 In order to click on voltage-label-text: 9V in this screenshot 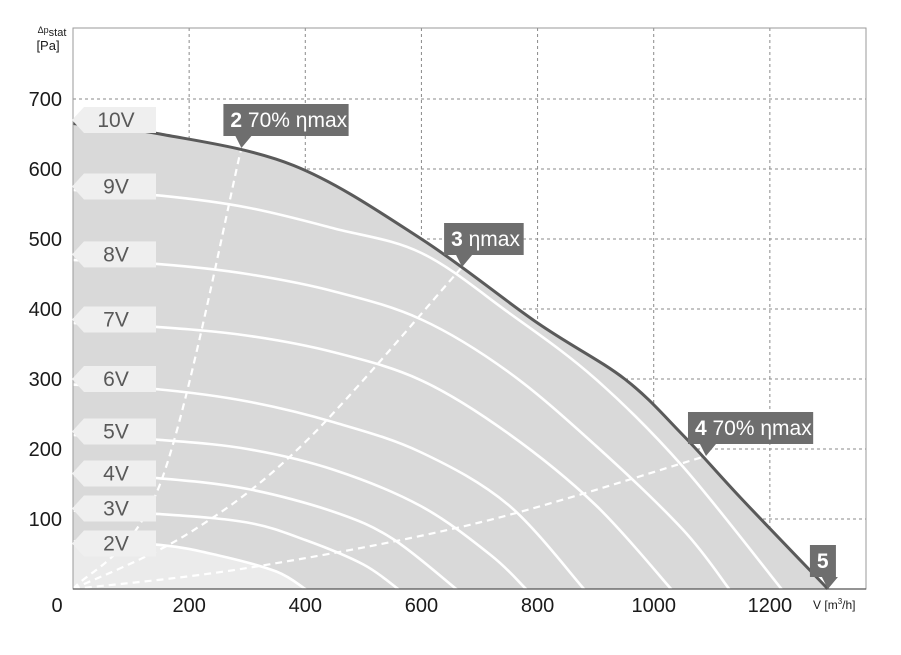, I will do `click(116, 187)`.